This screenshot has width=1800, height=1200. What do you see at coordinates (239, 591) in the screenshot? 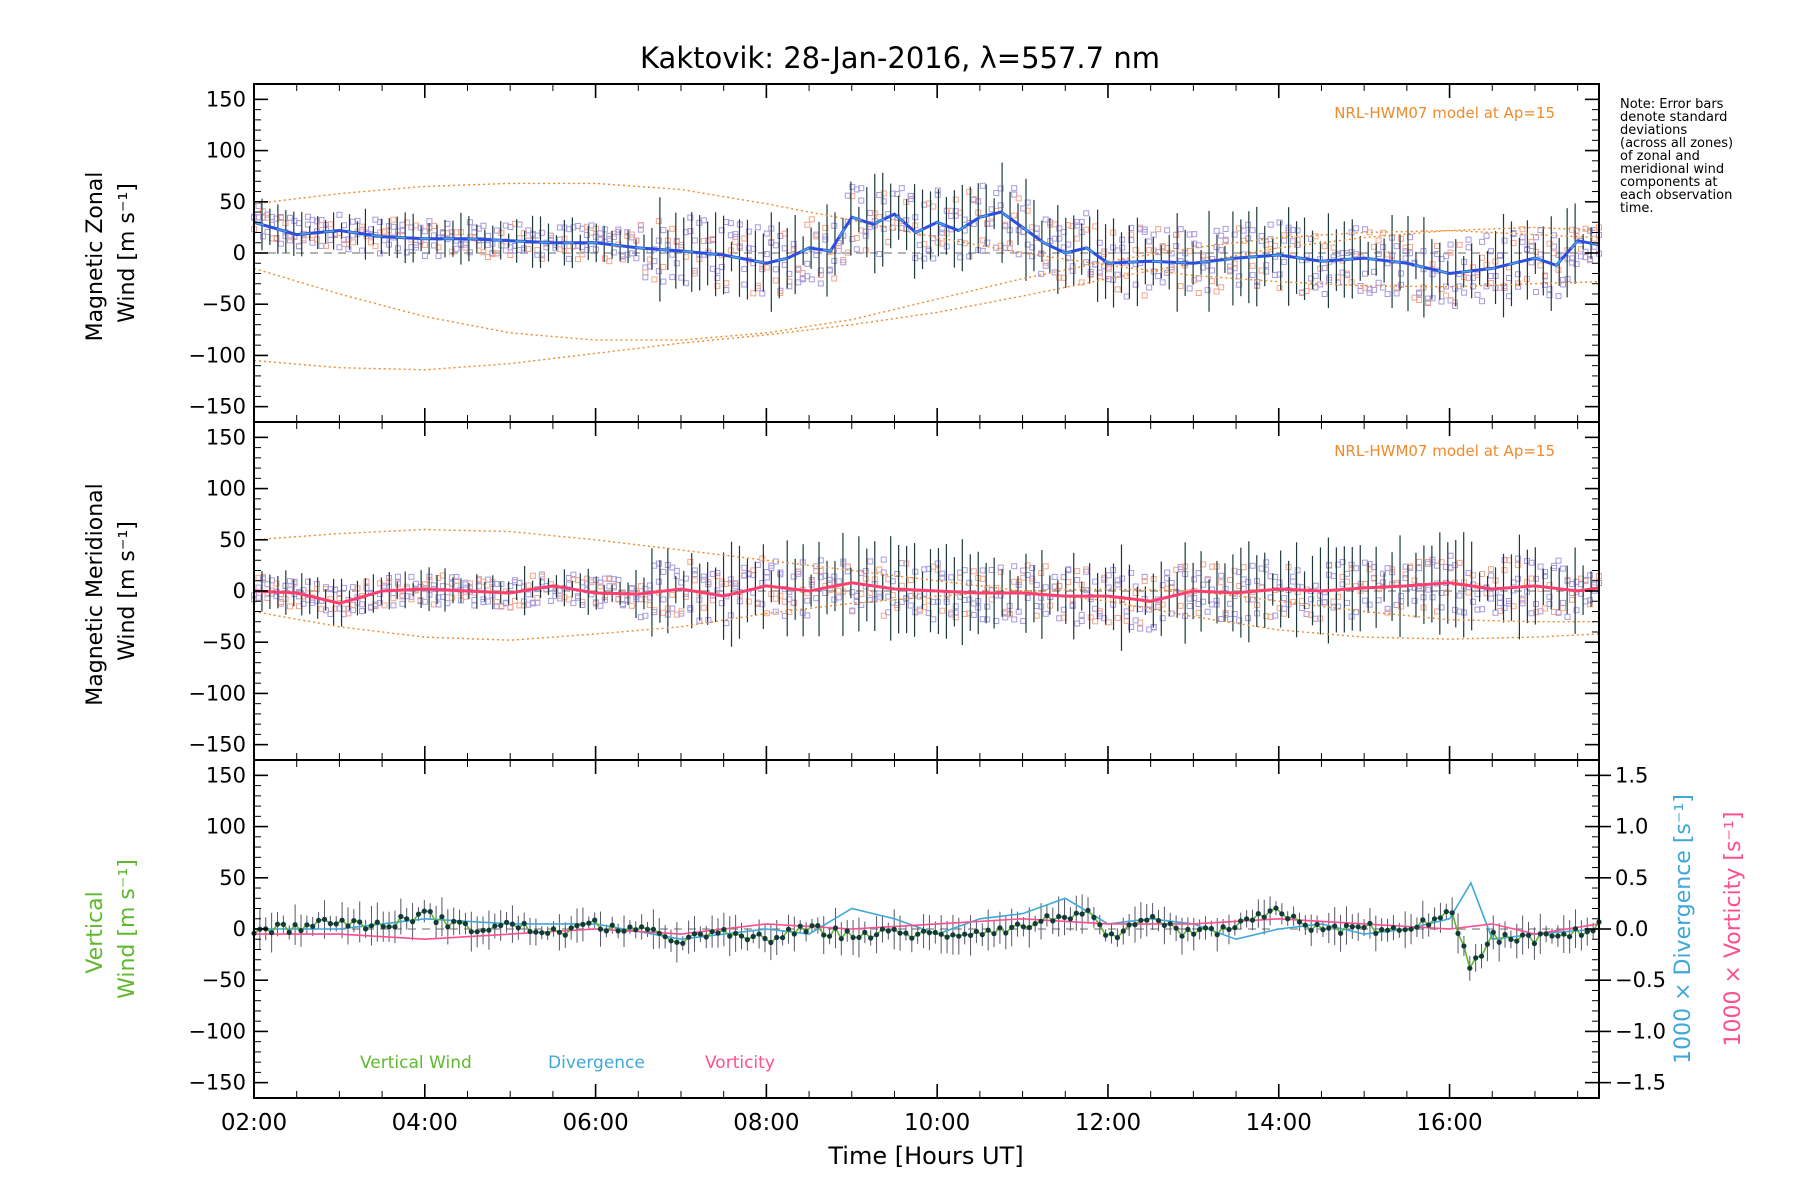
I see `y-tick-label: 0` at bounding box center [239, 591].